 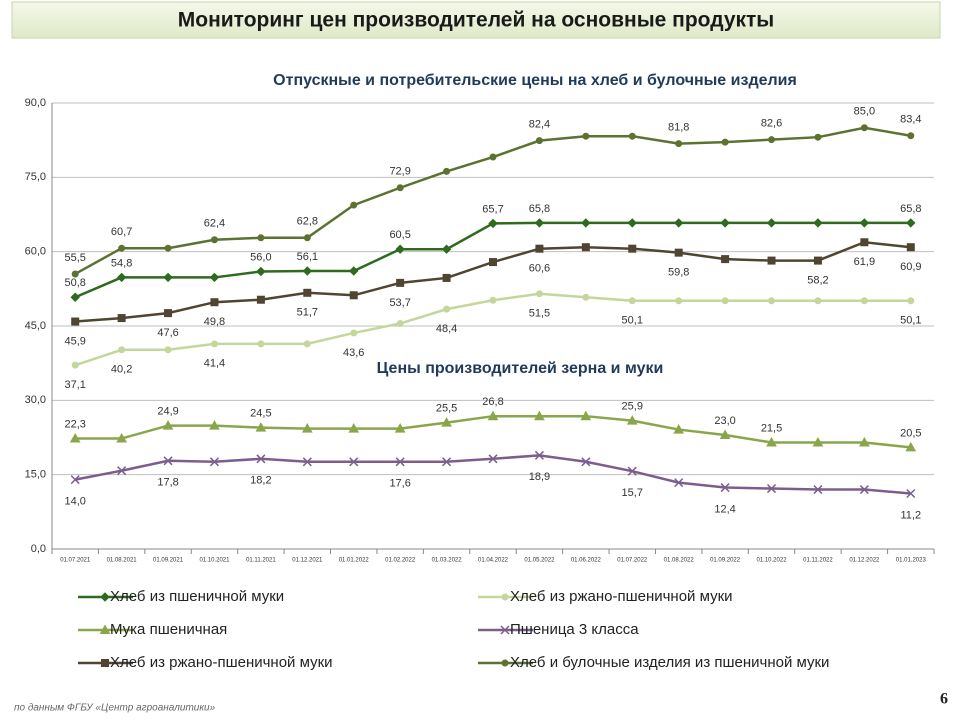 What do you see at coordinates (447, 561) in the screenshot?
I see `x-tick-label: 01.03.2022` at bounding box center [447, 561].